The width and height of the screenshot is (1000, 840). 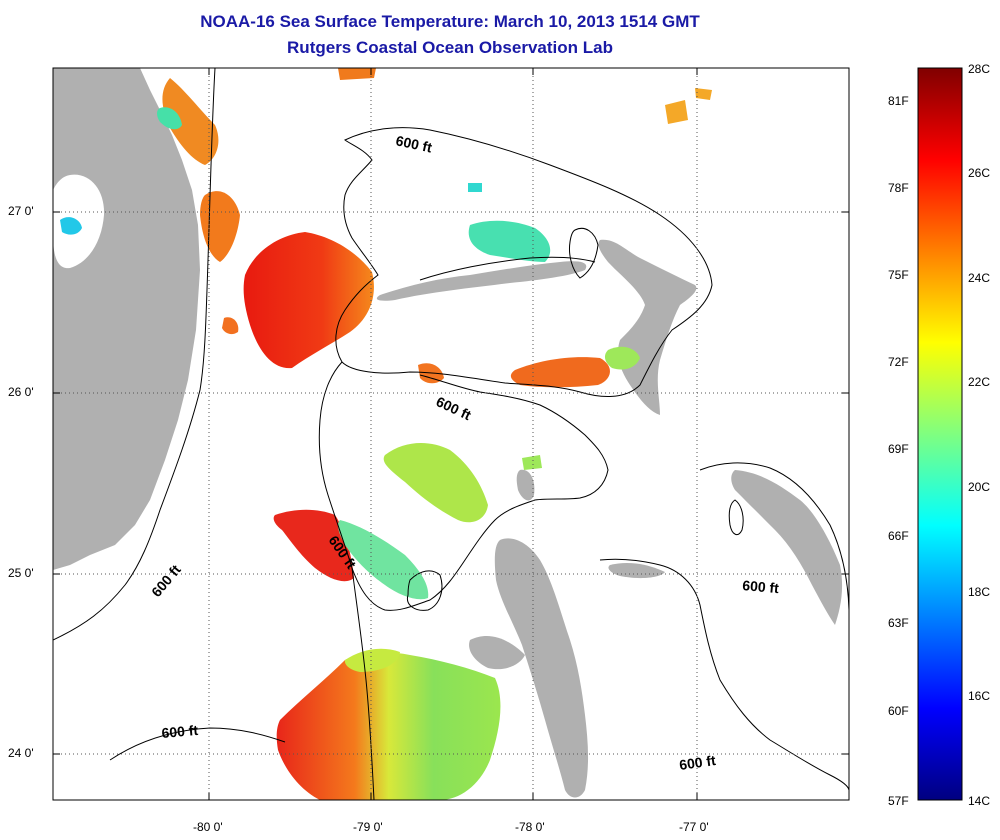 I want to click on contour-grand-bahama-inner, so click(x=584, y=253).